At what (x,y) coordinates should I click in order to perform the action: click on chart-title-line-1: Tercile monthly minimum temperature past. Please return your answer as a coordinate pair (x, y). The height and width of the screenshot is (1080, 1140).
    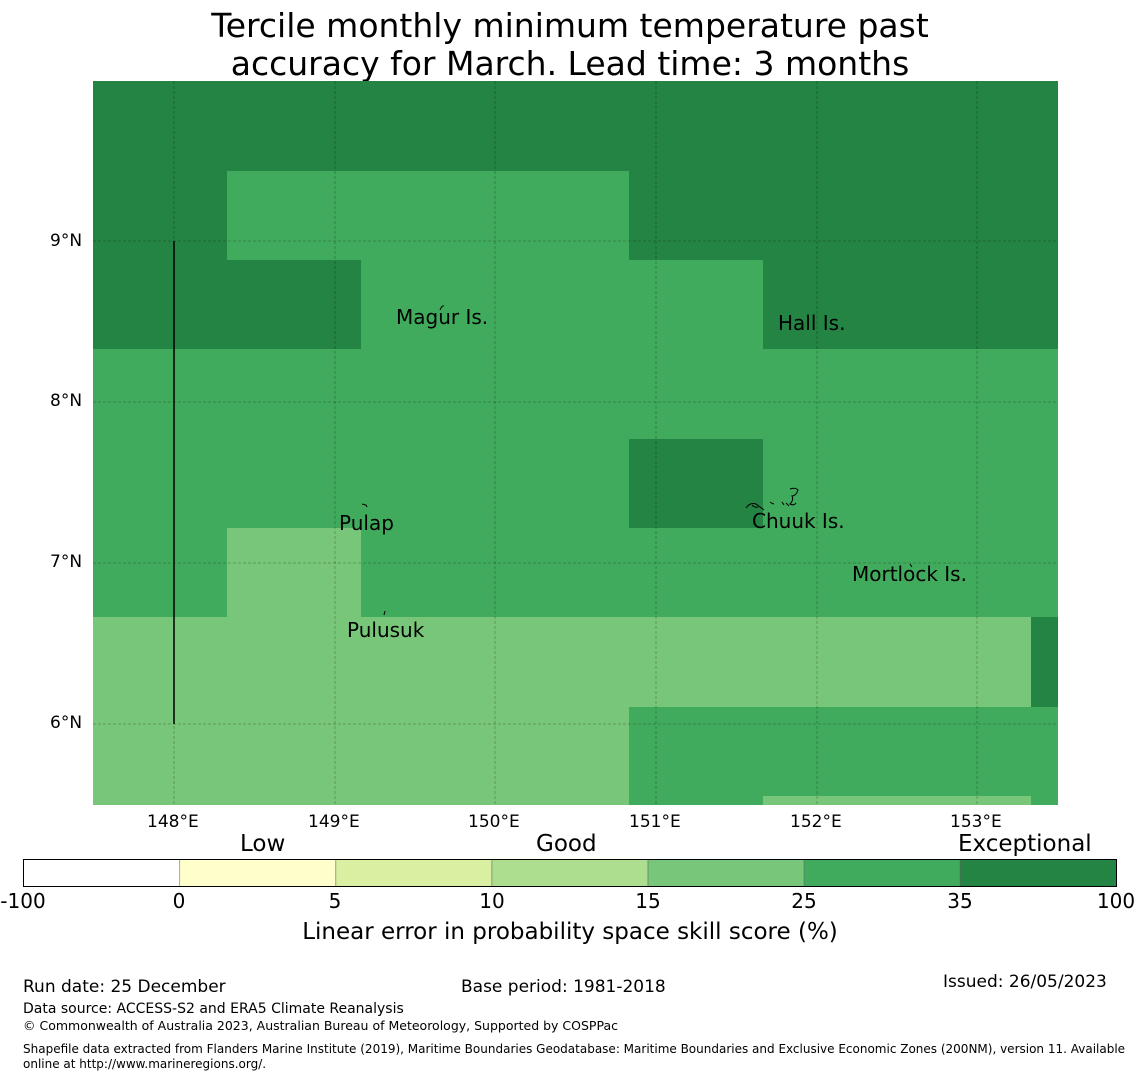
    Looking at the image, I should click on (570, 25).